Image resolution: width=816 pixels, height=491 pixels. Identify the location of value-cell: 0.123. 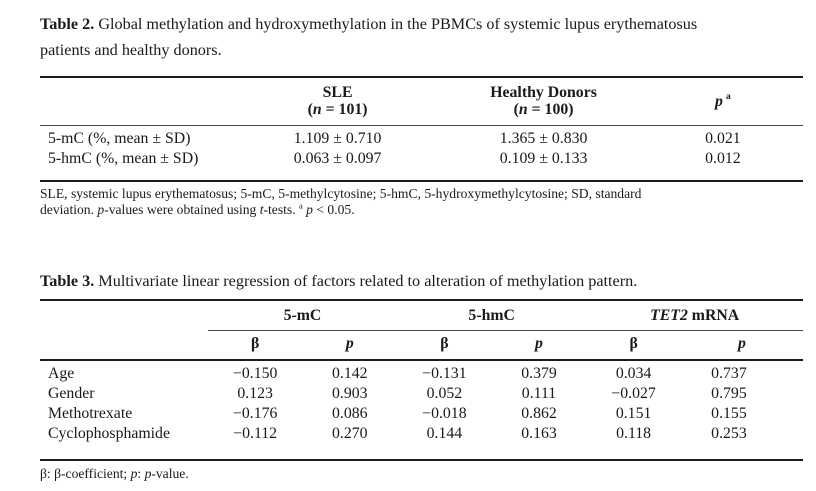
(255, 393).